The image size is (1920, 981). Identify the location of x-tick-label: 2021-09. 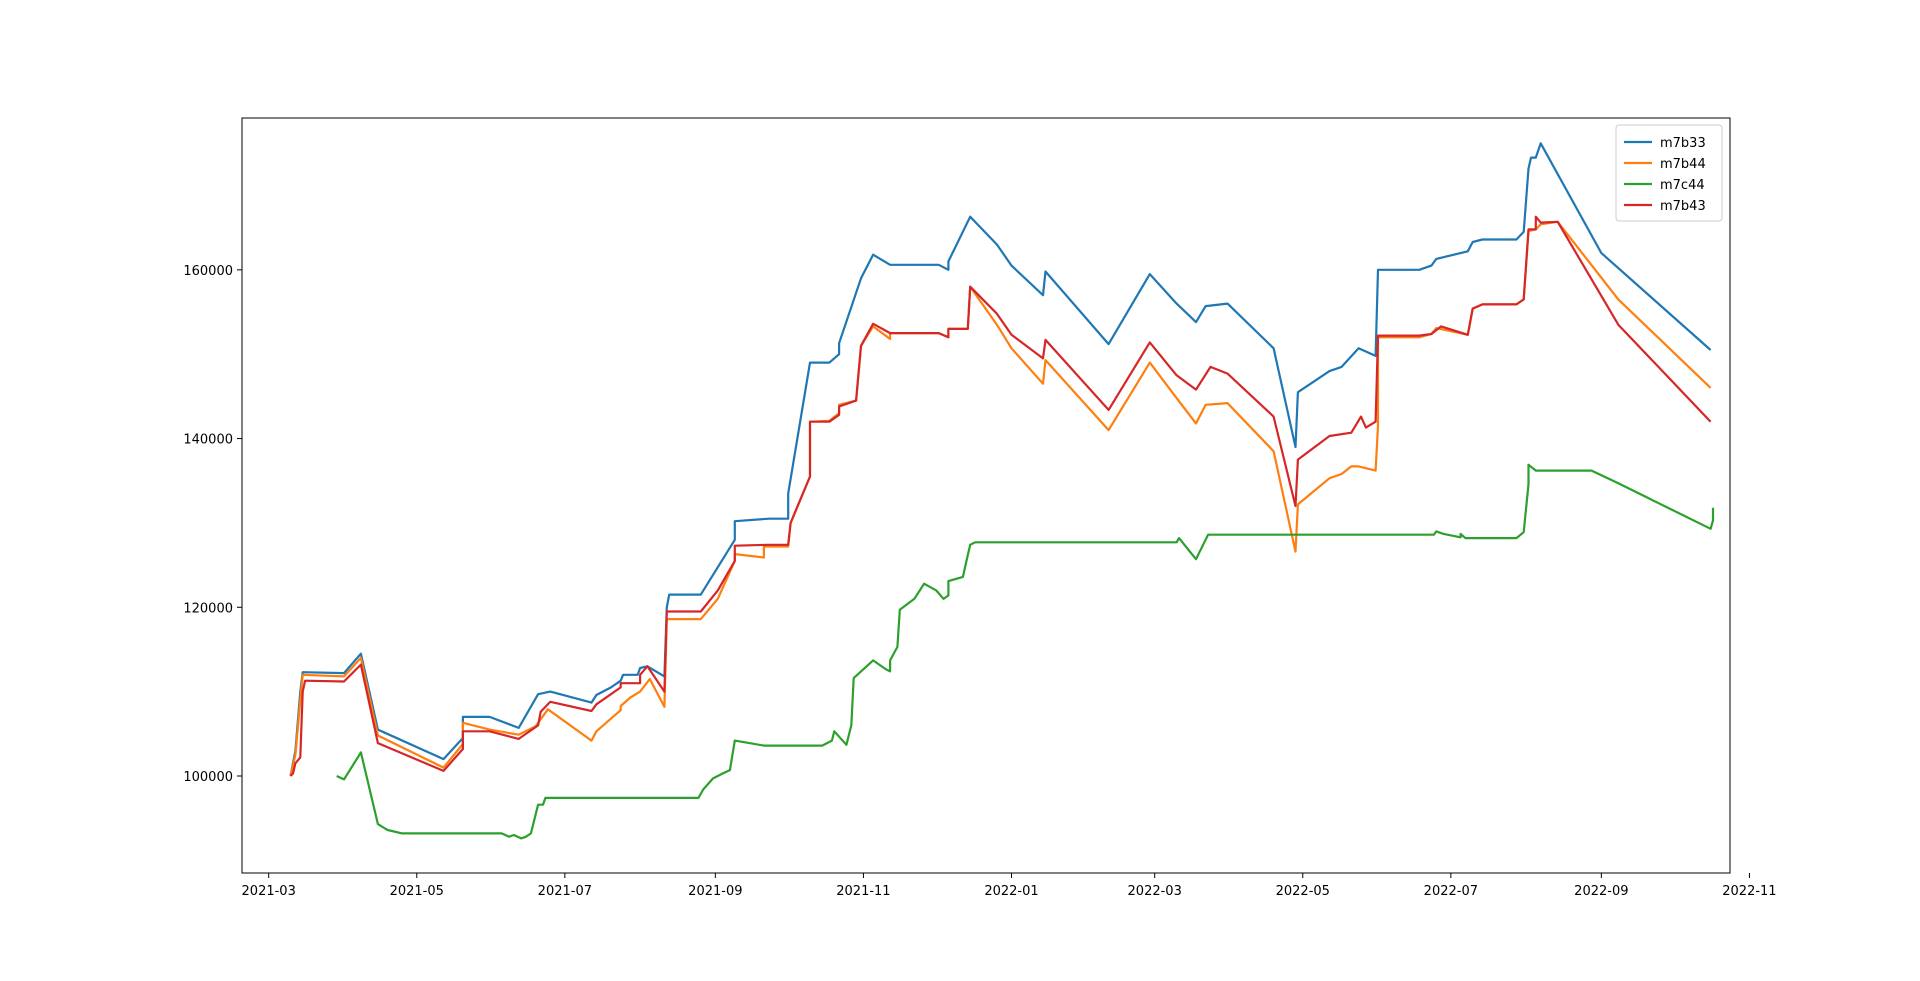
(715, 891).